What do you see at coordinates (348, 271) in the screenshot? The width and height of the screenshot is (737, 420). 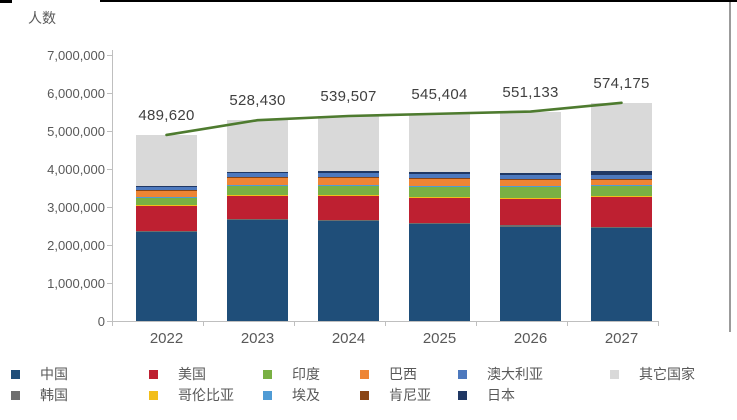 I see `bar-segment-2024-中国` at bounding box center [348, 271].